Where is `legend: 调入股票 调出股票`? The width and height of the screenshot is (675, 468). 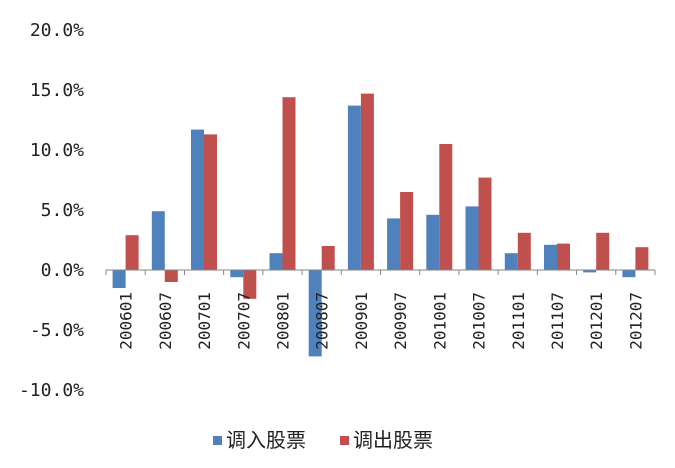
legend: 调入股票 调出股票 is located at coordinates (323, 440).